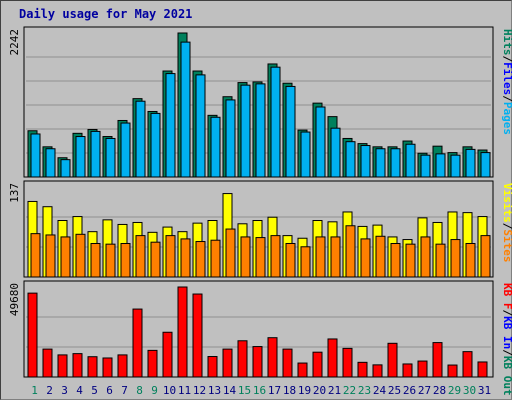  What do you see at coordinates (230, 390) in the screenshot?
I see `day-label: 14` at bounding box center [230, 390].